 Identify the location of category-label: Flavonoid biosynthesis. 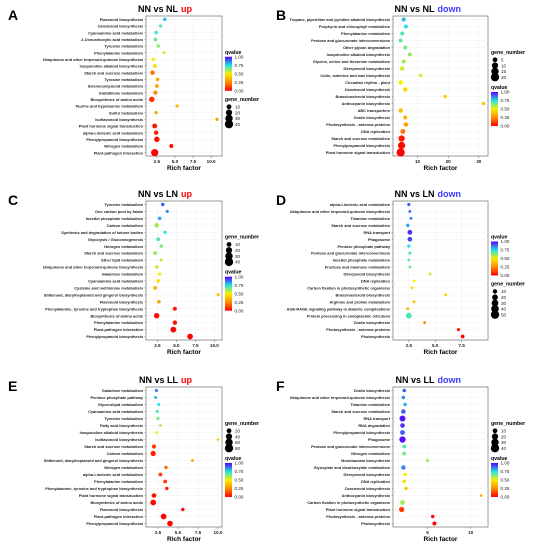
(121, 301).